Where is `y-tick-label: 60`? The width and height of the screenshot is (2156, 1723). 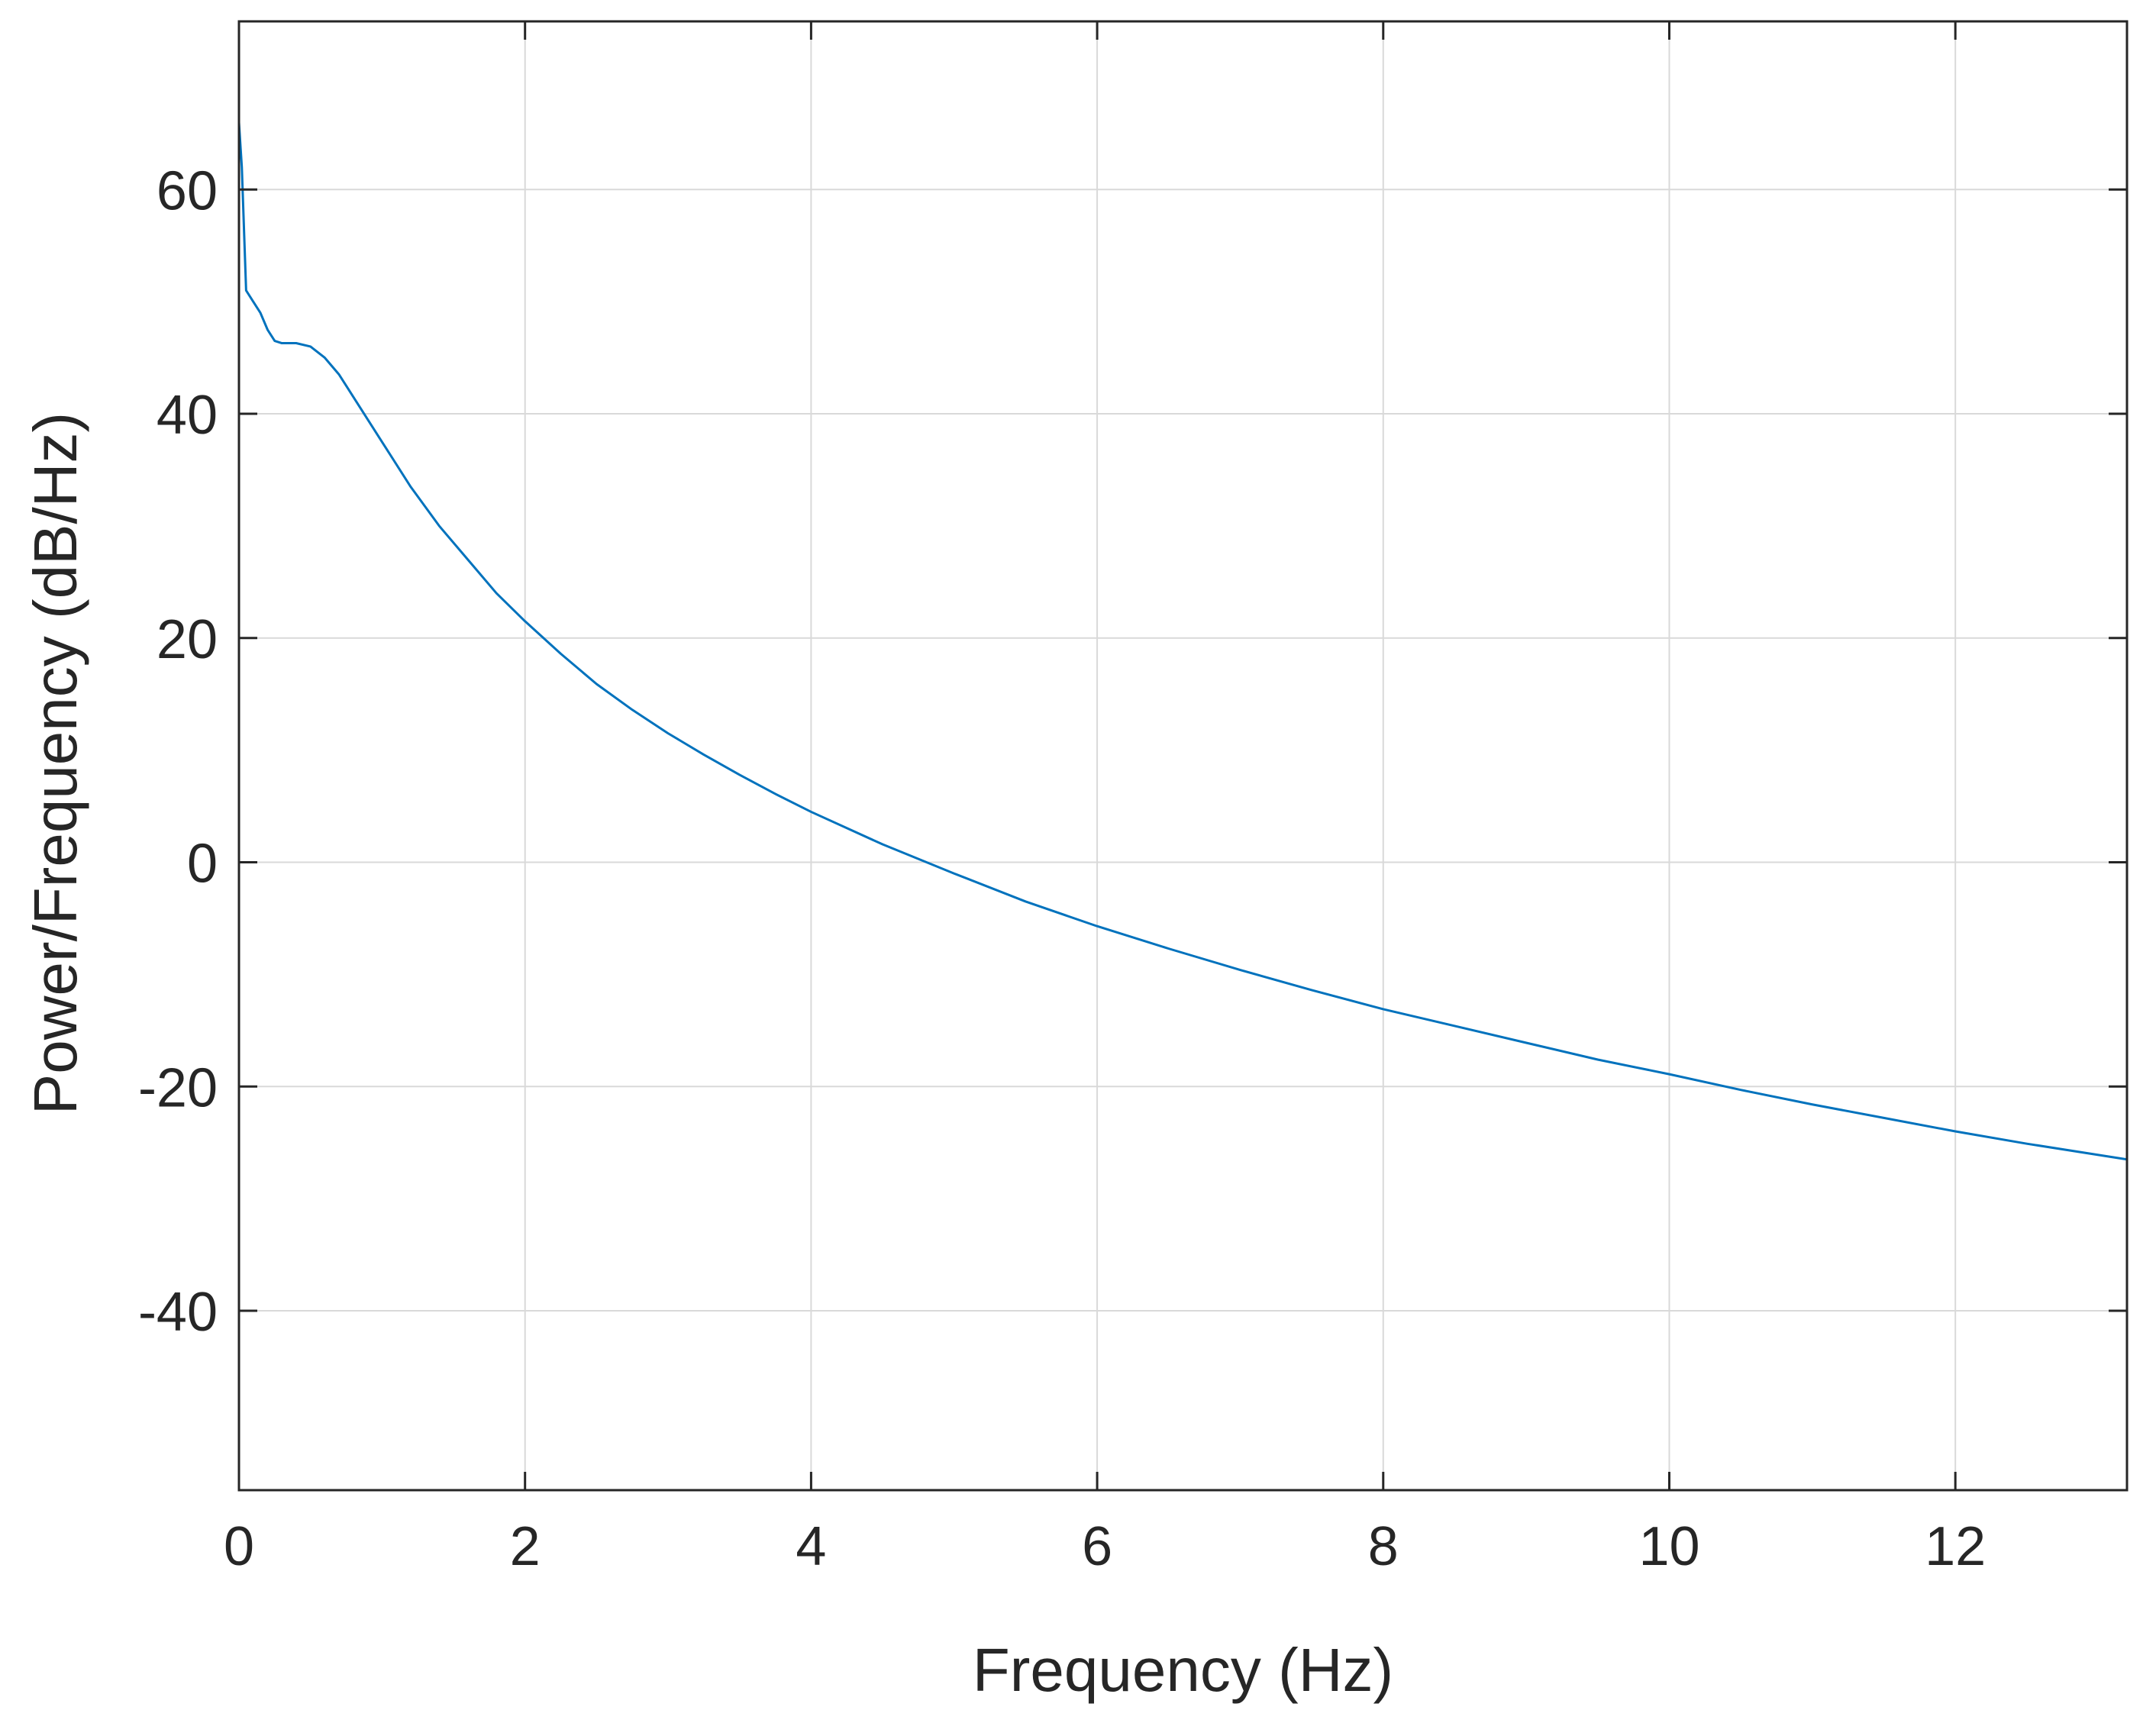 y-tick-label: 60 is located at coordinates (187, 190).